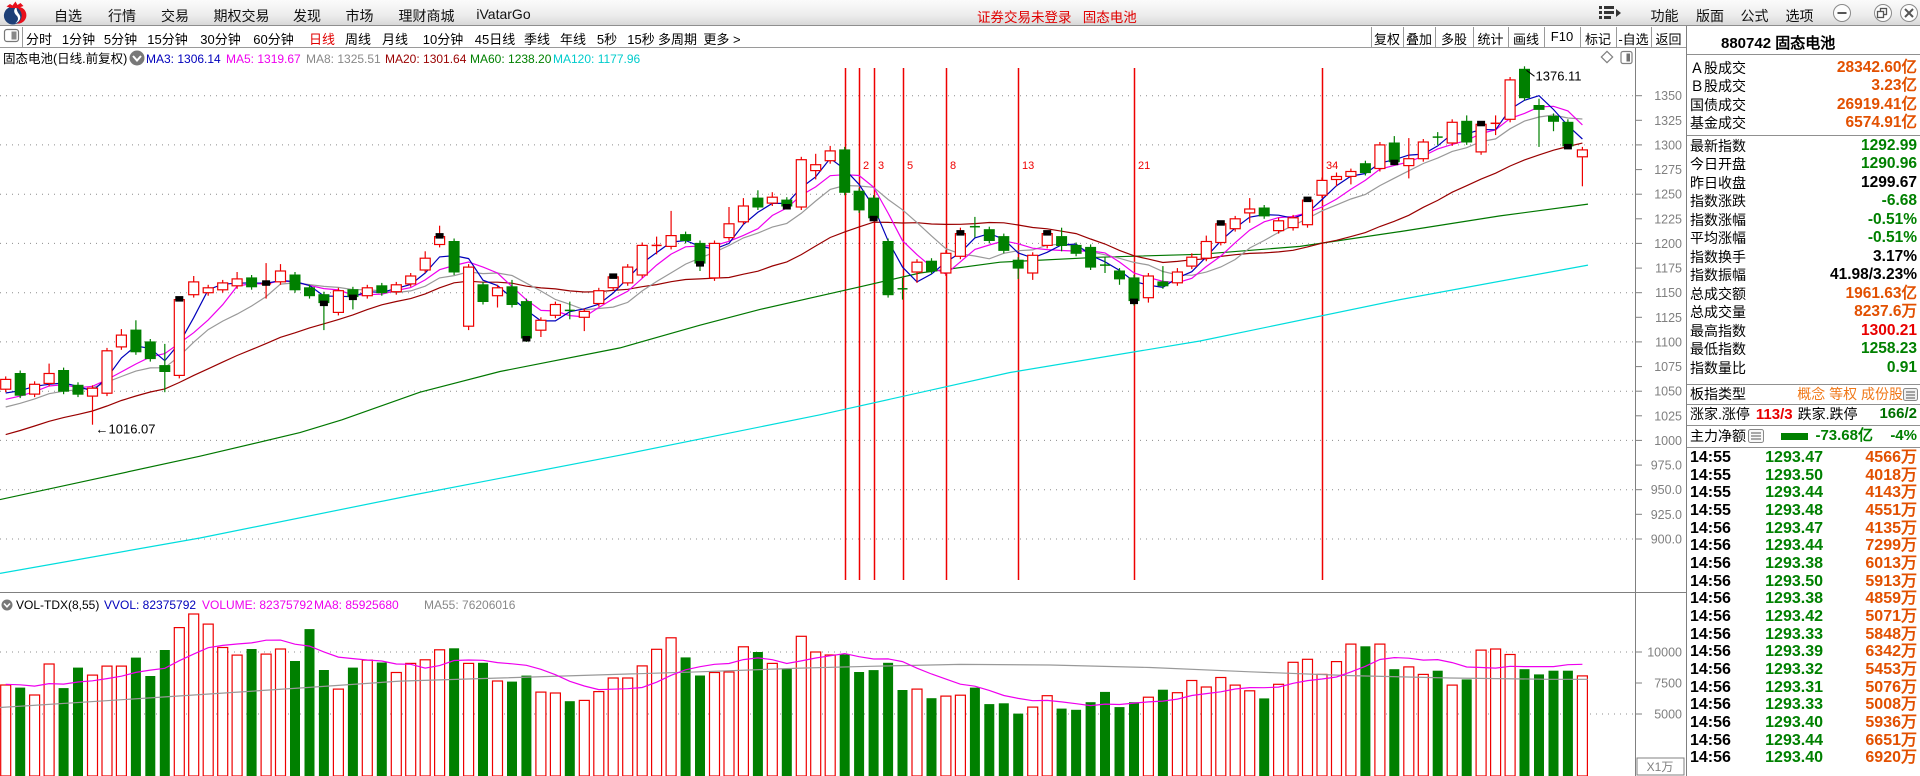 This screenshot has width=1920, height=776. What do you see at coordinates (57, 605) in the screenshot?
I see `svg-text: VOL-TDX(8,55)` at bounding box center [57, 605].